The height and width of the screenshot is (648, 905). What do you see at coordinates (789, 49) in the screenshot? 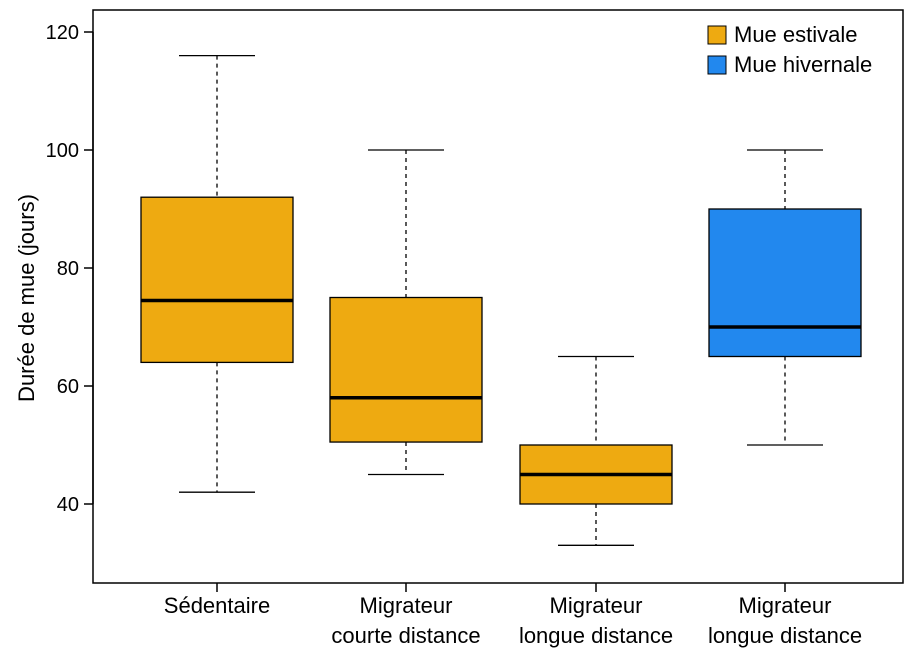
I see `legend: Mue estivale Mue hivernale` at bounding box center [789, 49].